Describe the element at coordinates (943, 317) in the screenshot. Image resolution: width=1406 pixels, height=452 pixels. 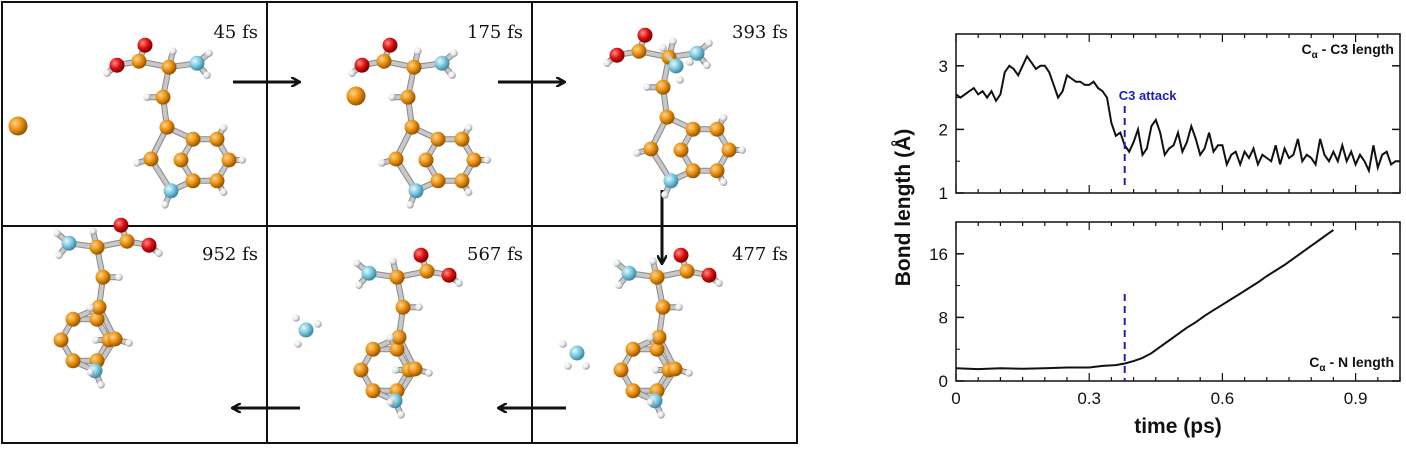
I see `y-tick-label: 8` at that location.